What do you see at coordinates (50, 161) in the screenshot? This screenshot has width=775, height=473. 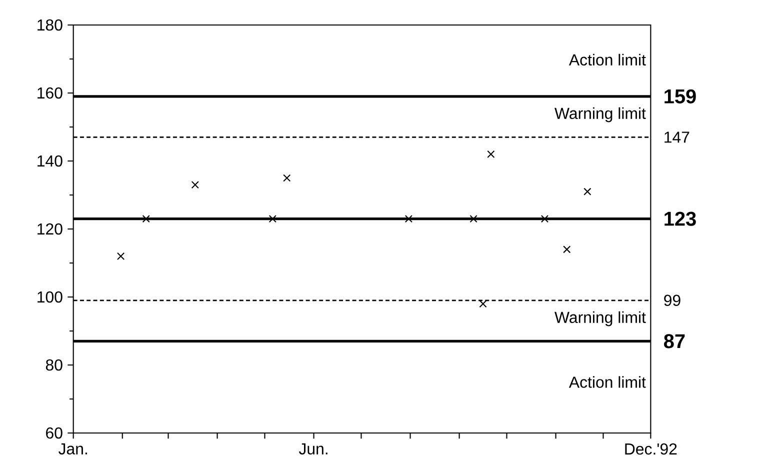 I see `y-tick-label: 140` at bounding box center [50, 161].